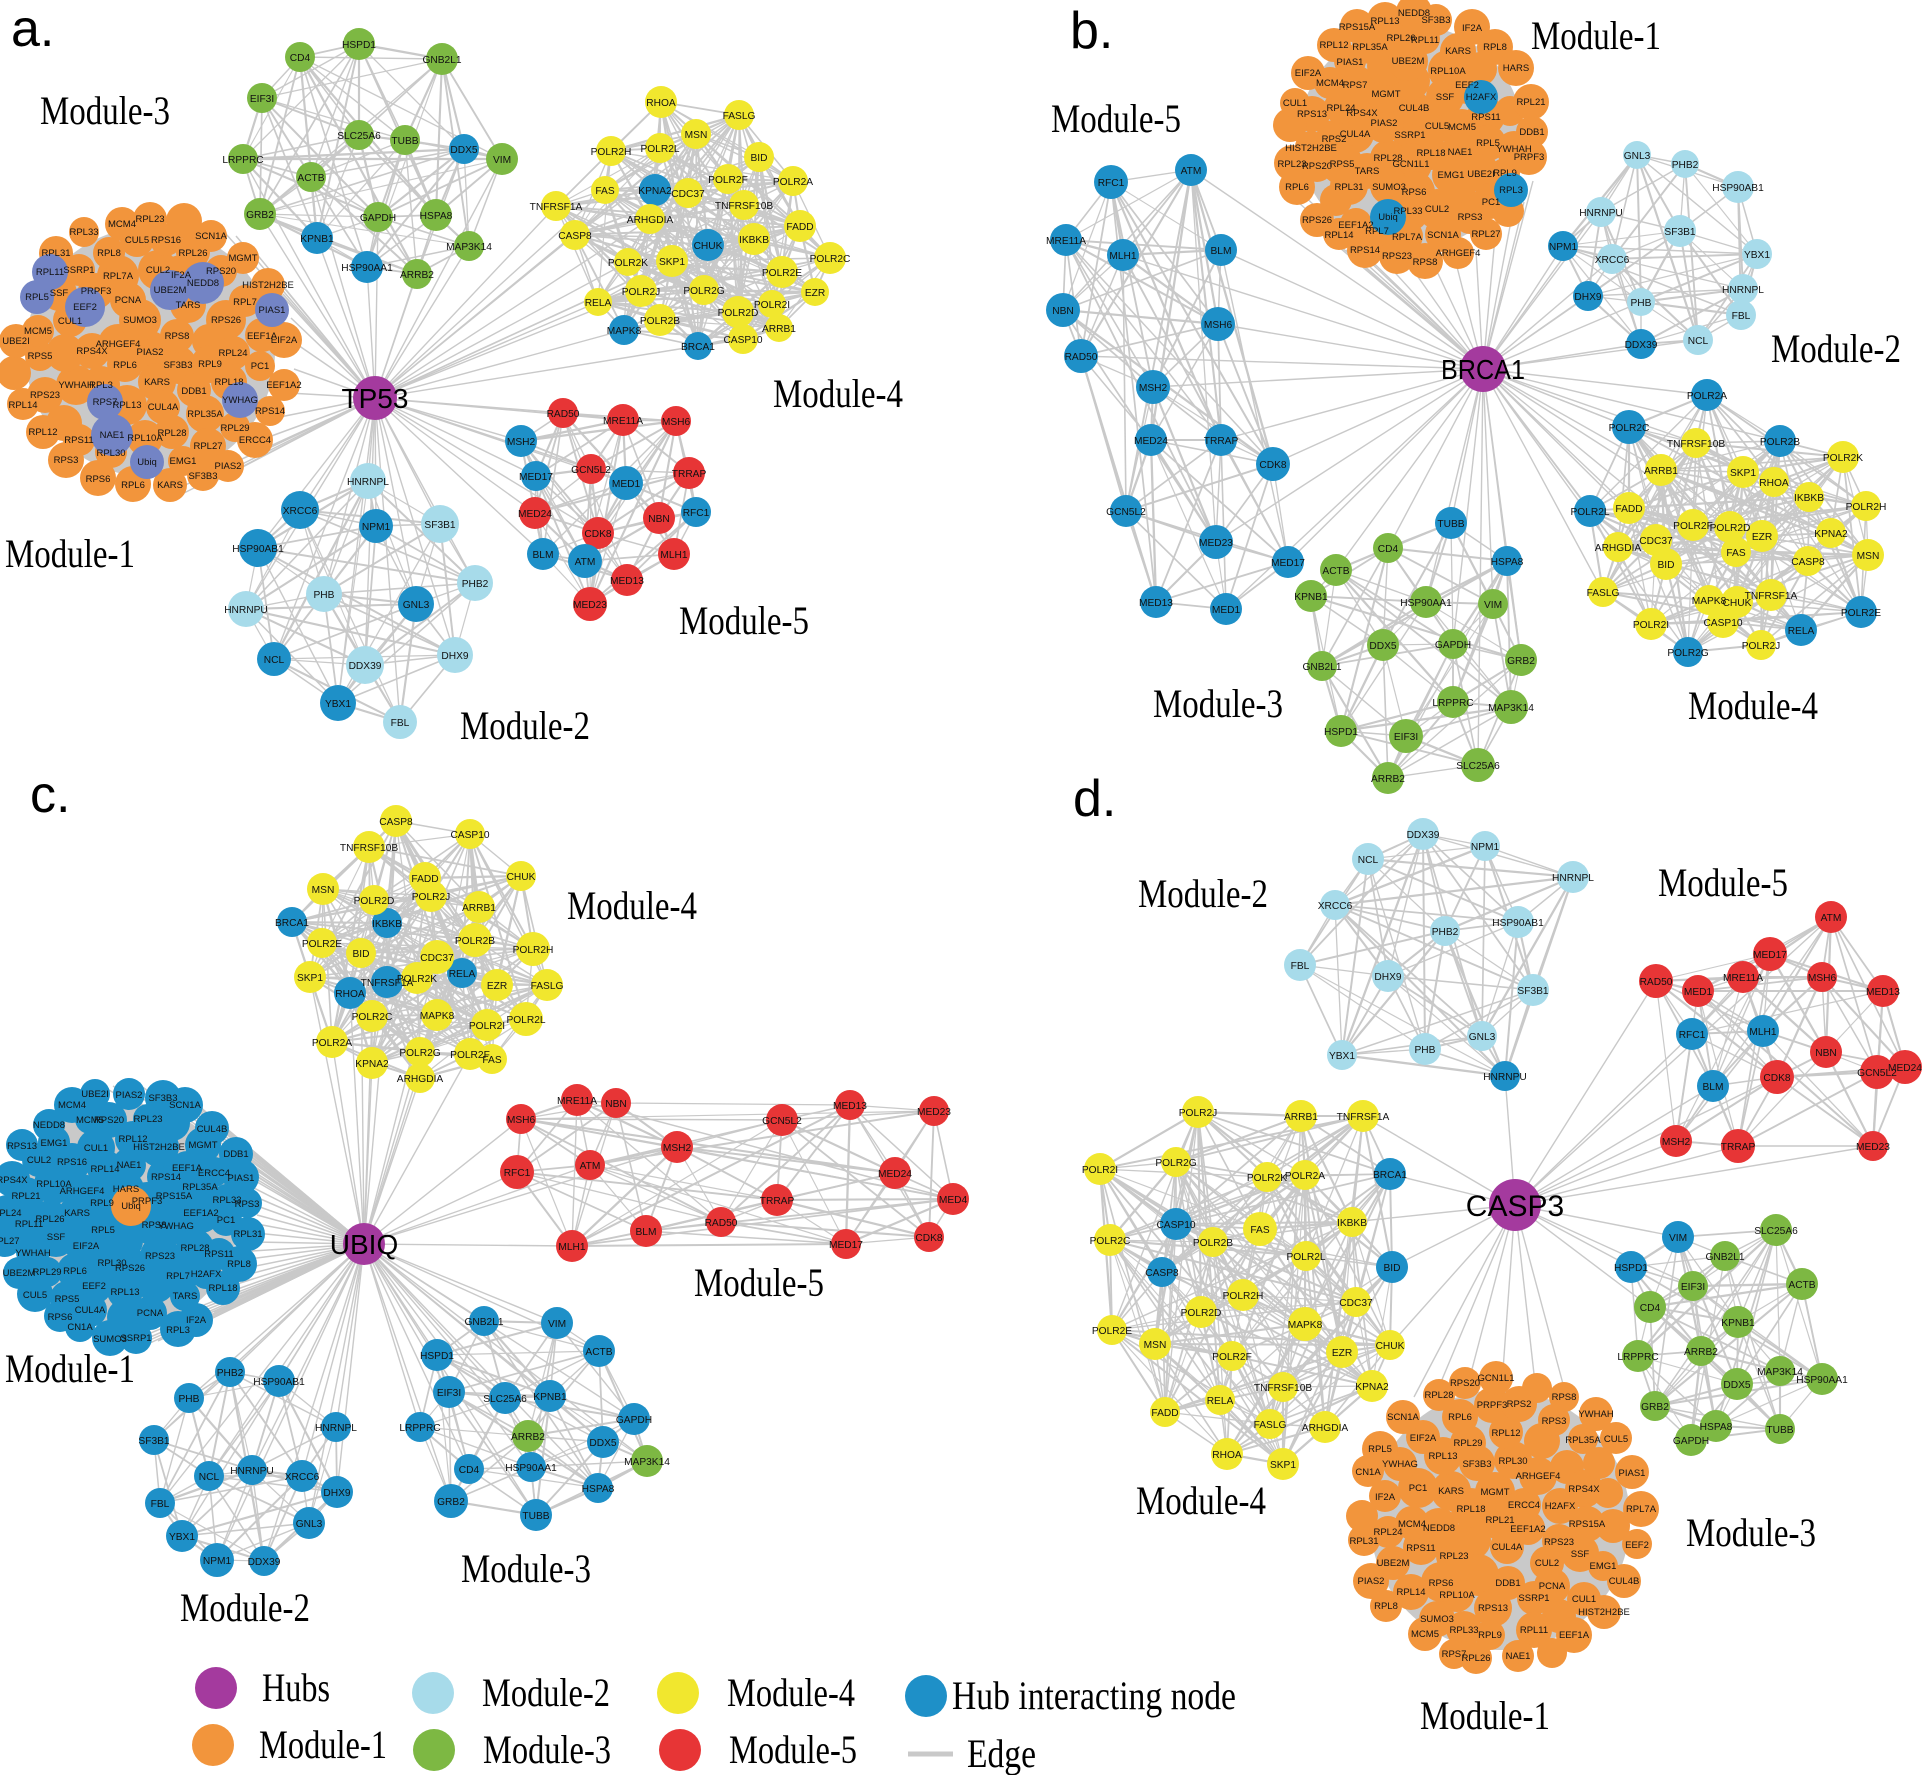 The width and height of the screenshot is (1923, 1775). Describe the element at coordinates (242, 258) in the screenshot. I see `svg-text: MGMT` at that location.